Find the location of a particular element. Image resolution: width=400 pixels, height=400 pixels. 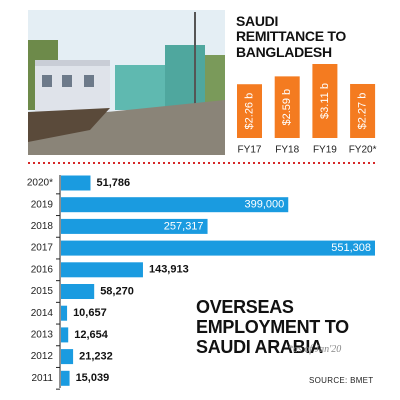

x-tick-label: FY18 is located at coordinates (287, 150).